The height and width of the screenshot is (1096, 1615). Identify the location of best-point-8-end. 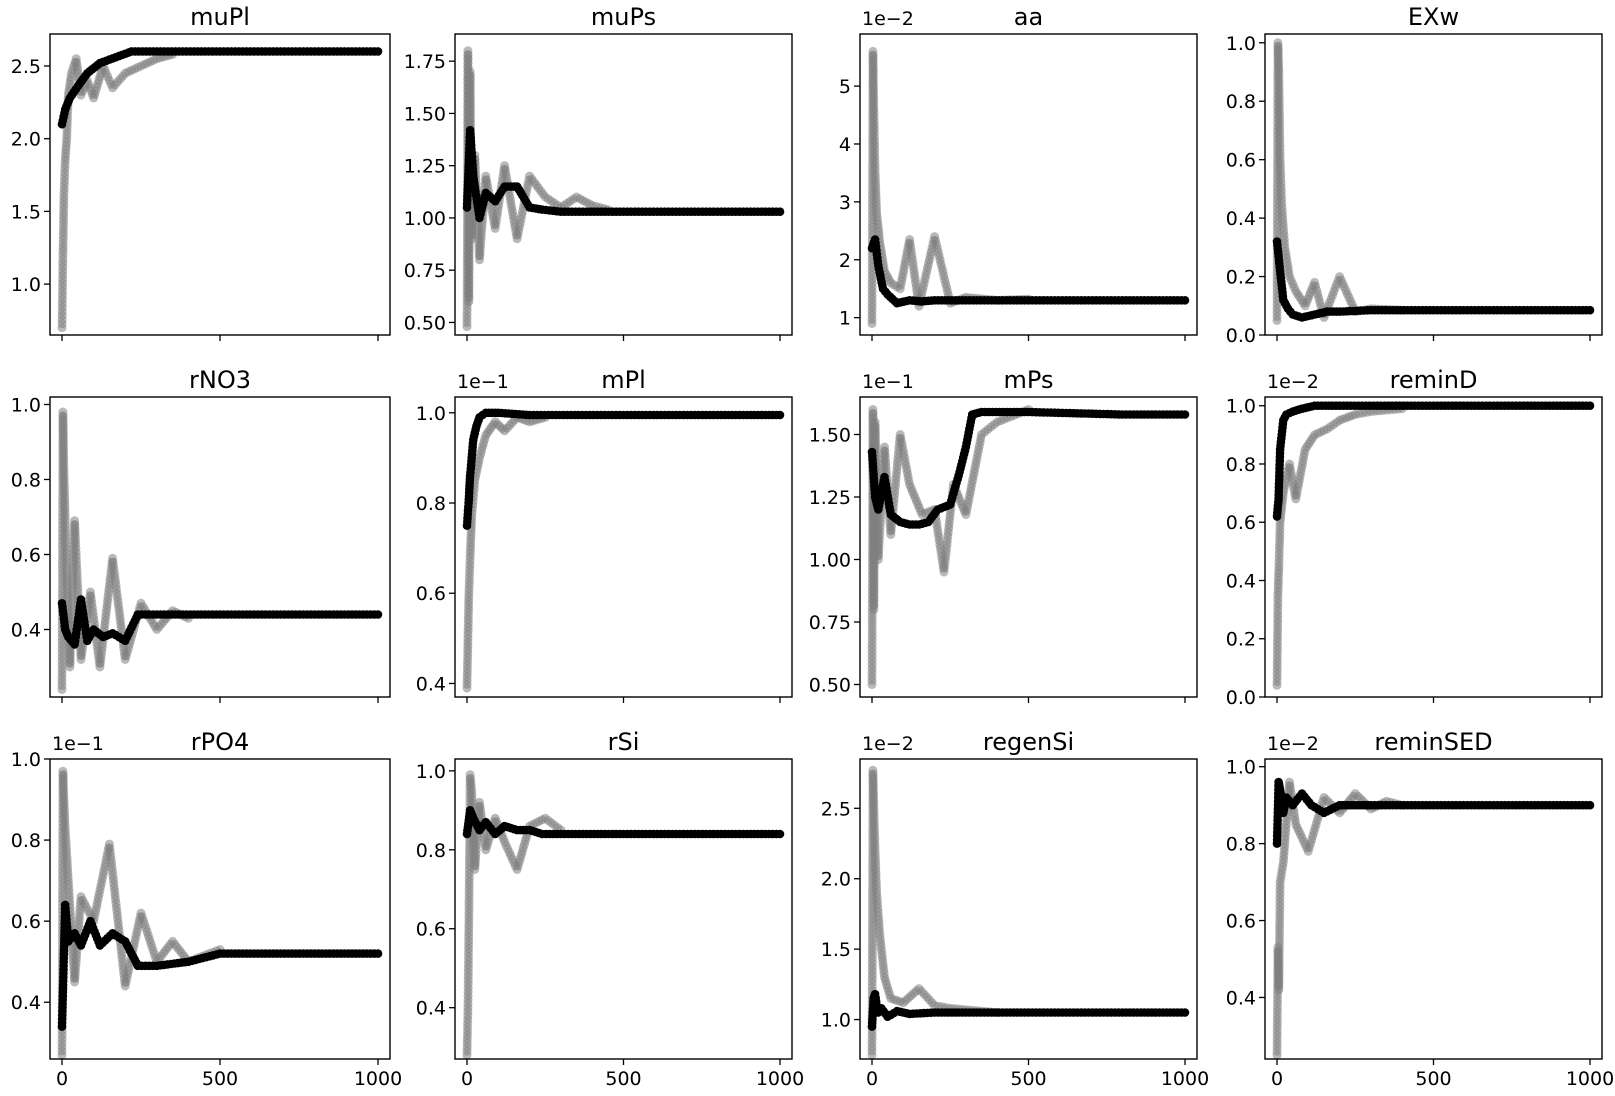
(378, 953).